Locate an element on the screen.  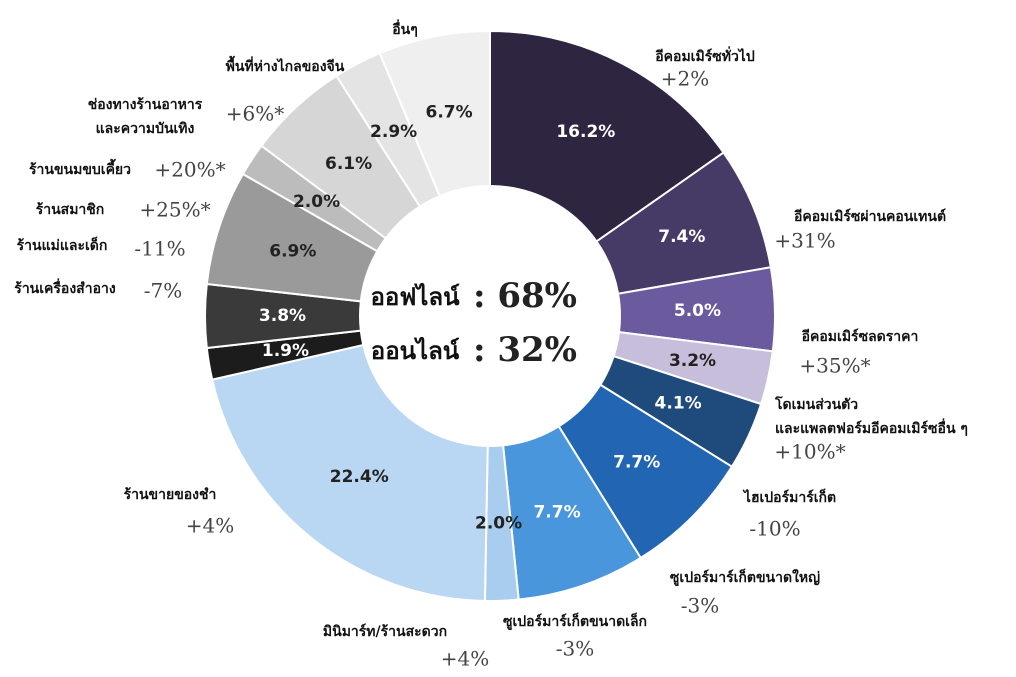
center-label: ออนไลน์ is located at coordinates (415, 350).